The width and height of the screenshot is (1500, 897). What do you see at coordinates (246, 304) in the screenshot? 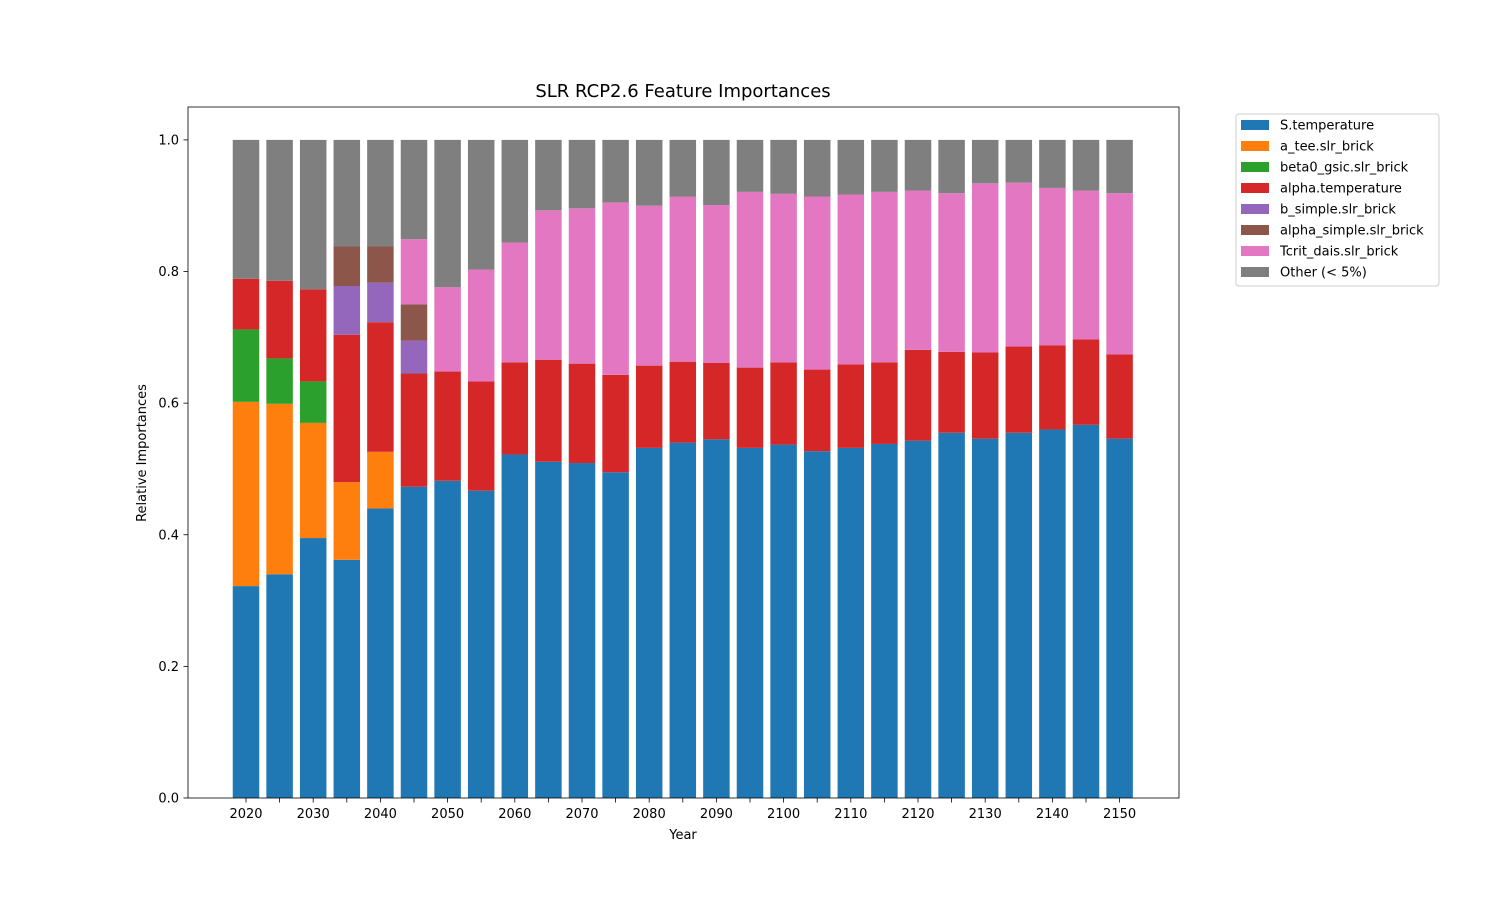
I see `bar-segment-3-2020` at bounding box center [246, 304].